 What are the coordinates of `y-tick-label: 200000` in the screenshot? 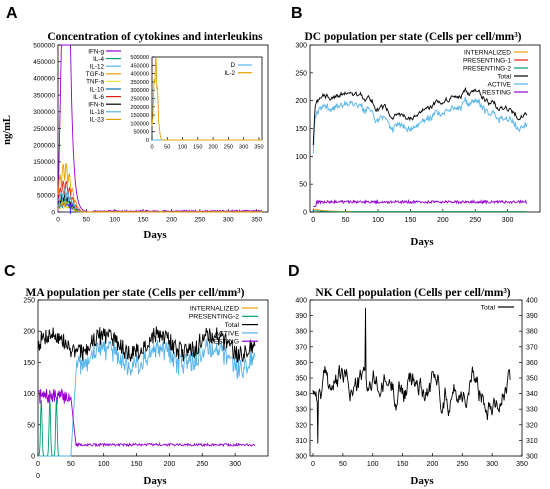 It's located at (139, 108).